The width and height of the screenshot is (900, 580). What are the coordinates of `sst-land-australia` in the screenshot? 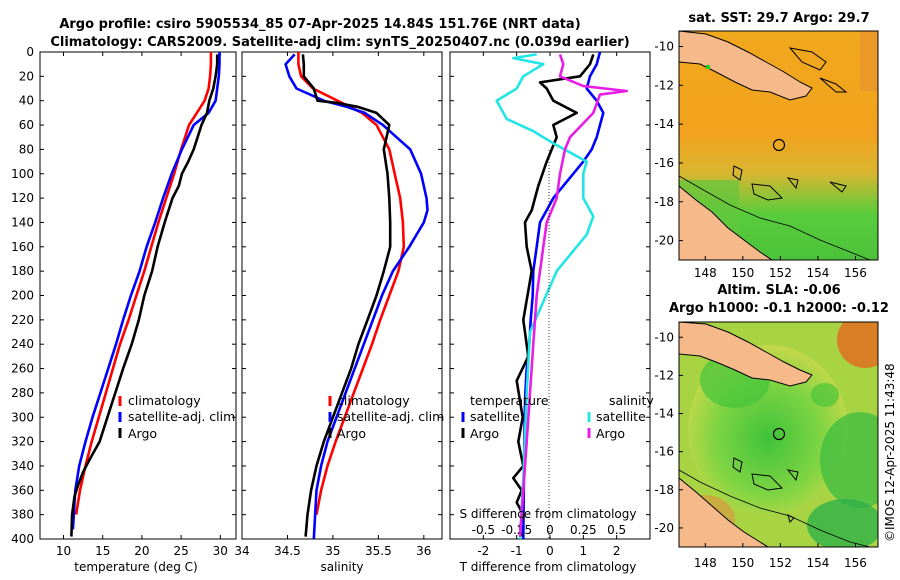 It's located at (726, 222).